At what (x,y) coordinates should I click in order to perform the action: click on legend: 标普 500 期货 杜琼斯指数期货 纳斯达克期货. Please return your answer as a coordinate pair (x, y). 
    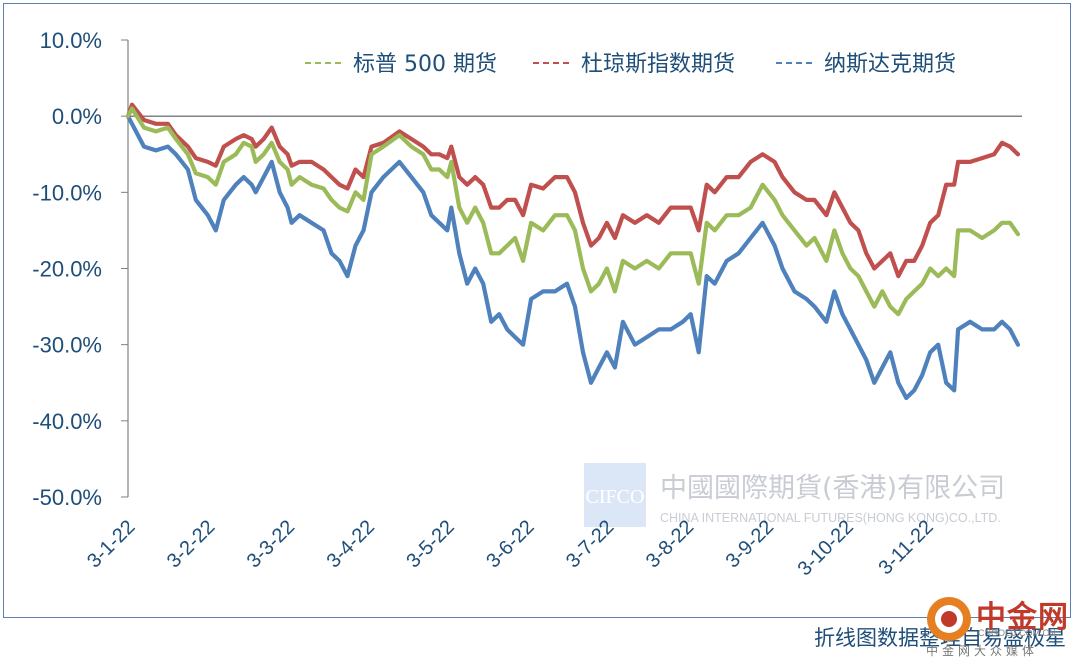
    Looking at the image, I should click on (630, 64).